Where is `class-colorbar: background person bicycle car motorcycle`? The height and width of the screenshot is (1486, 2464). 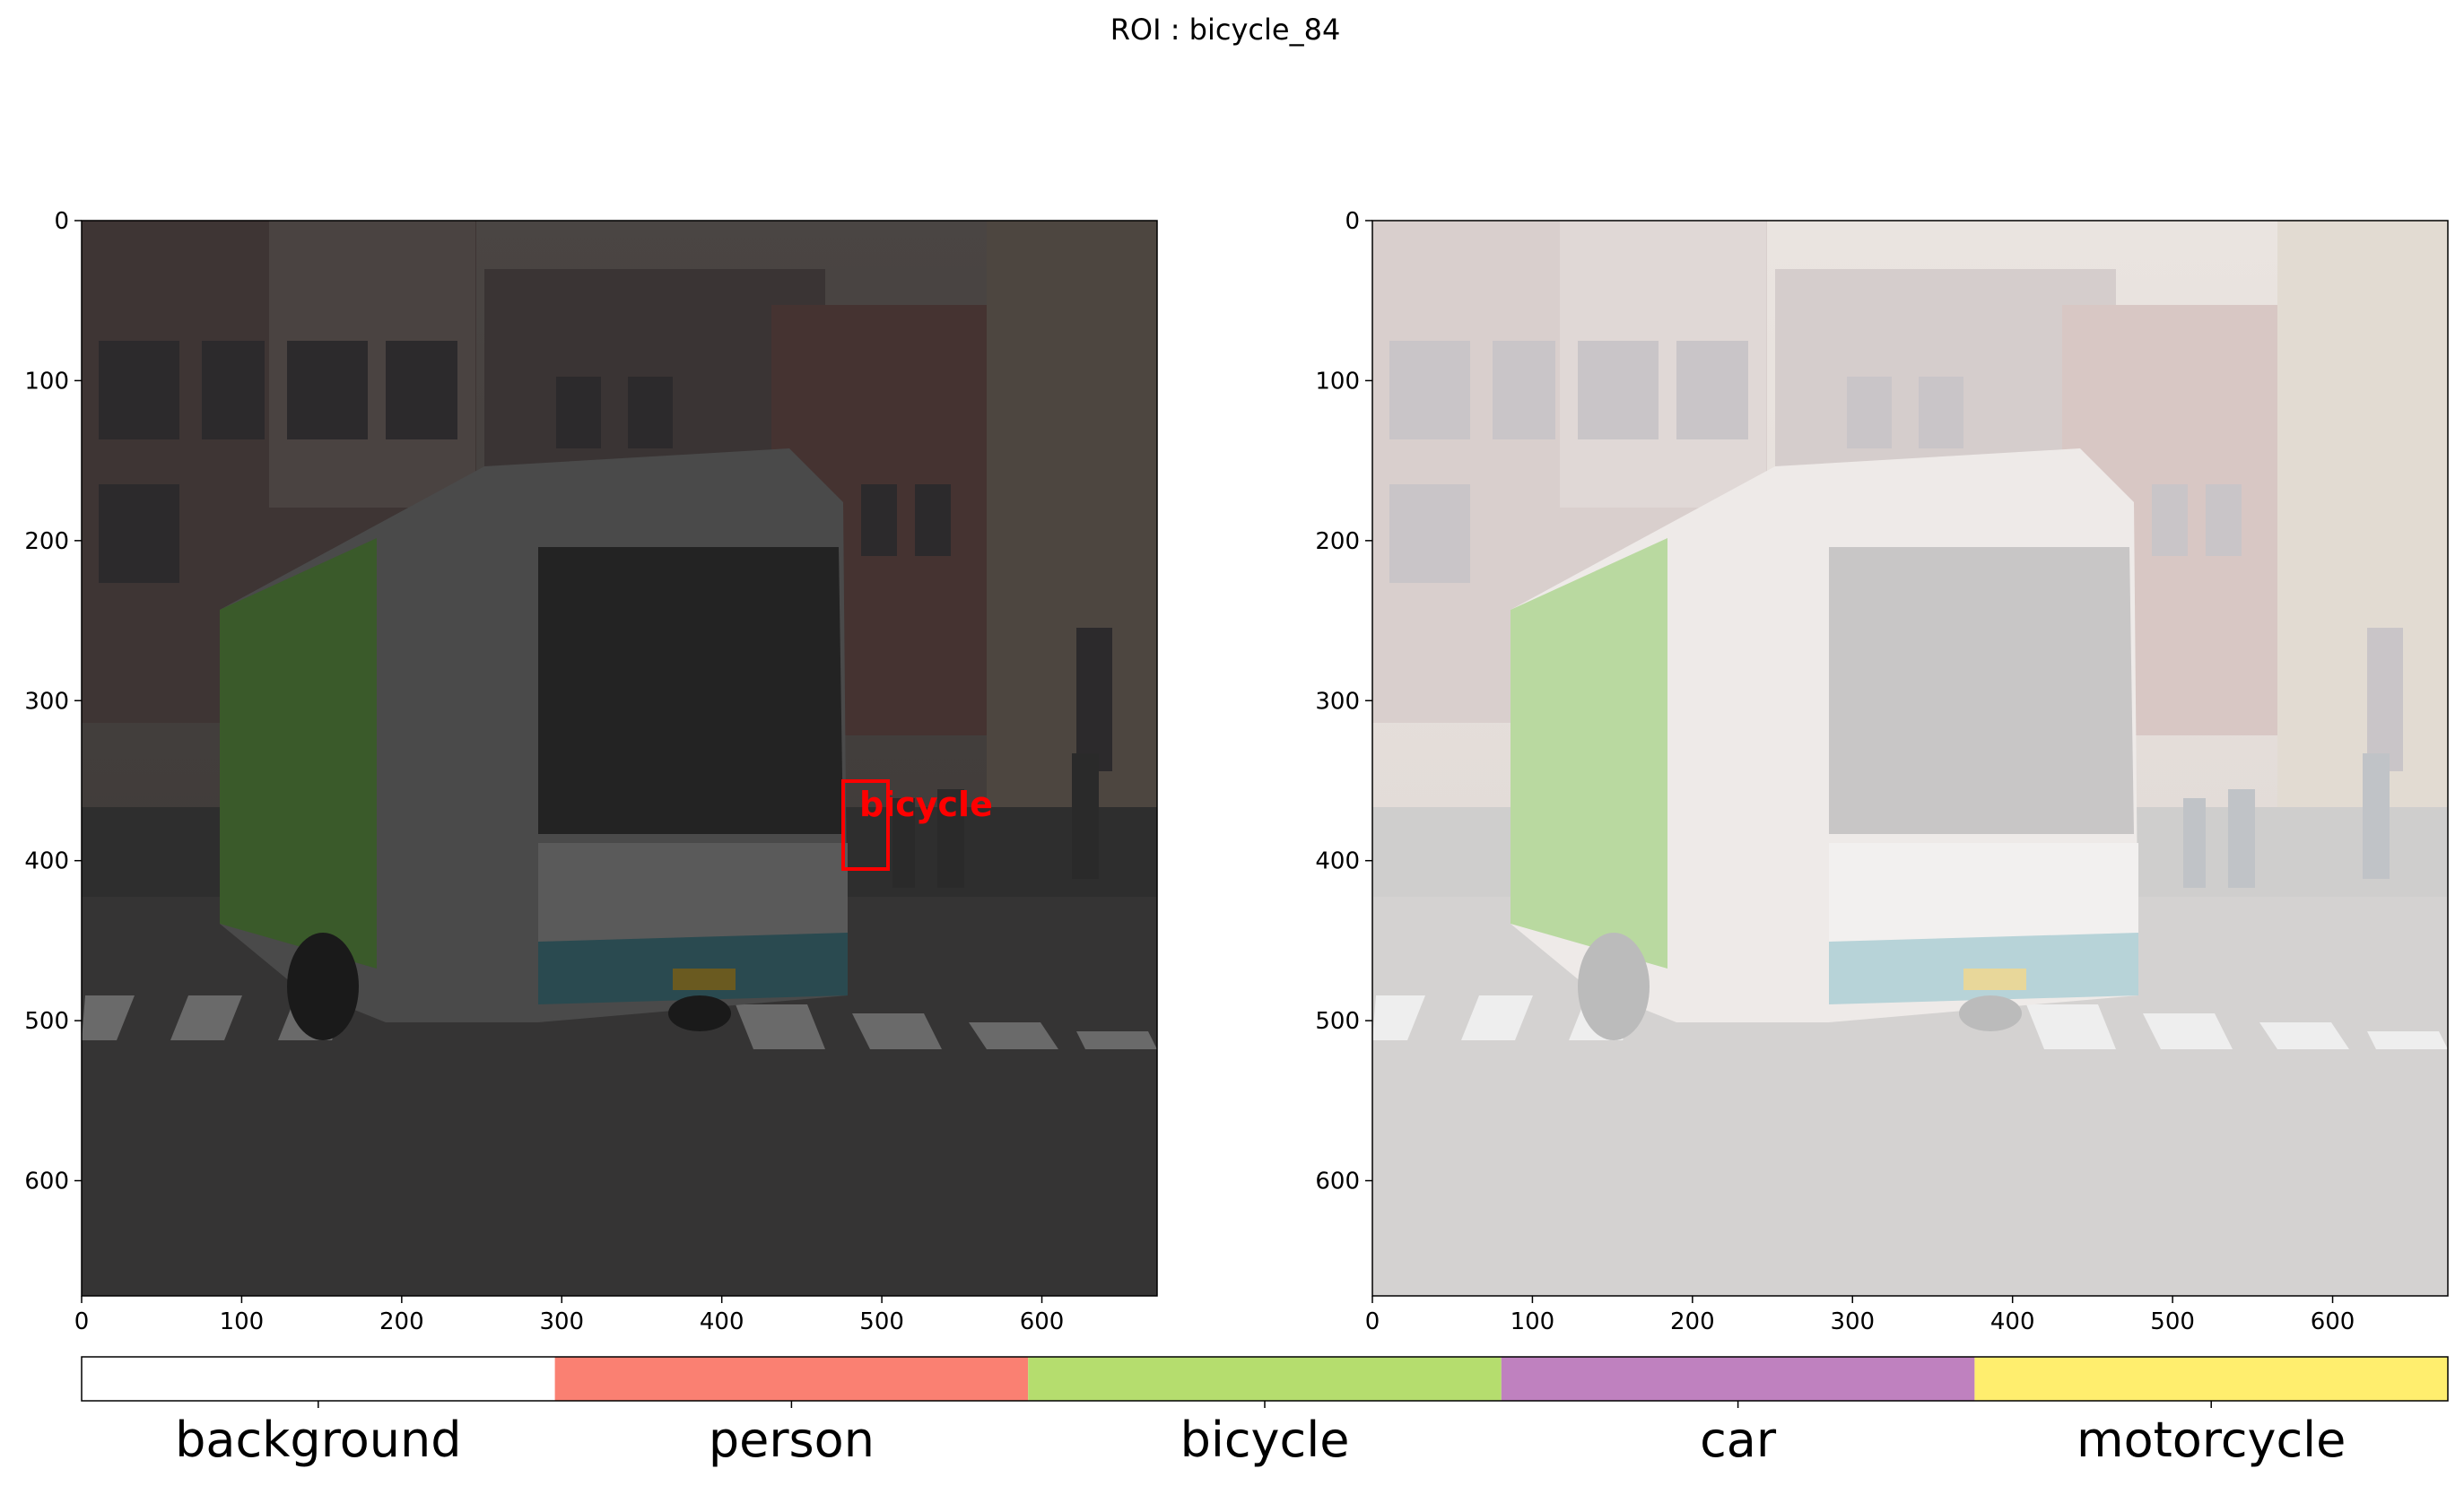 class-colorbar: background person bicycle car motorcycle is located at coordinates (1265, 1412).